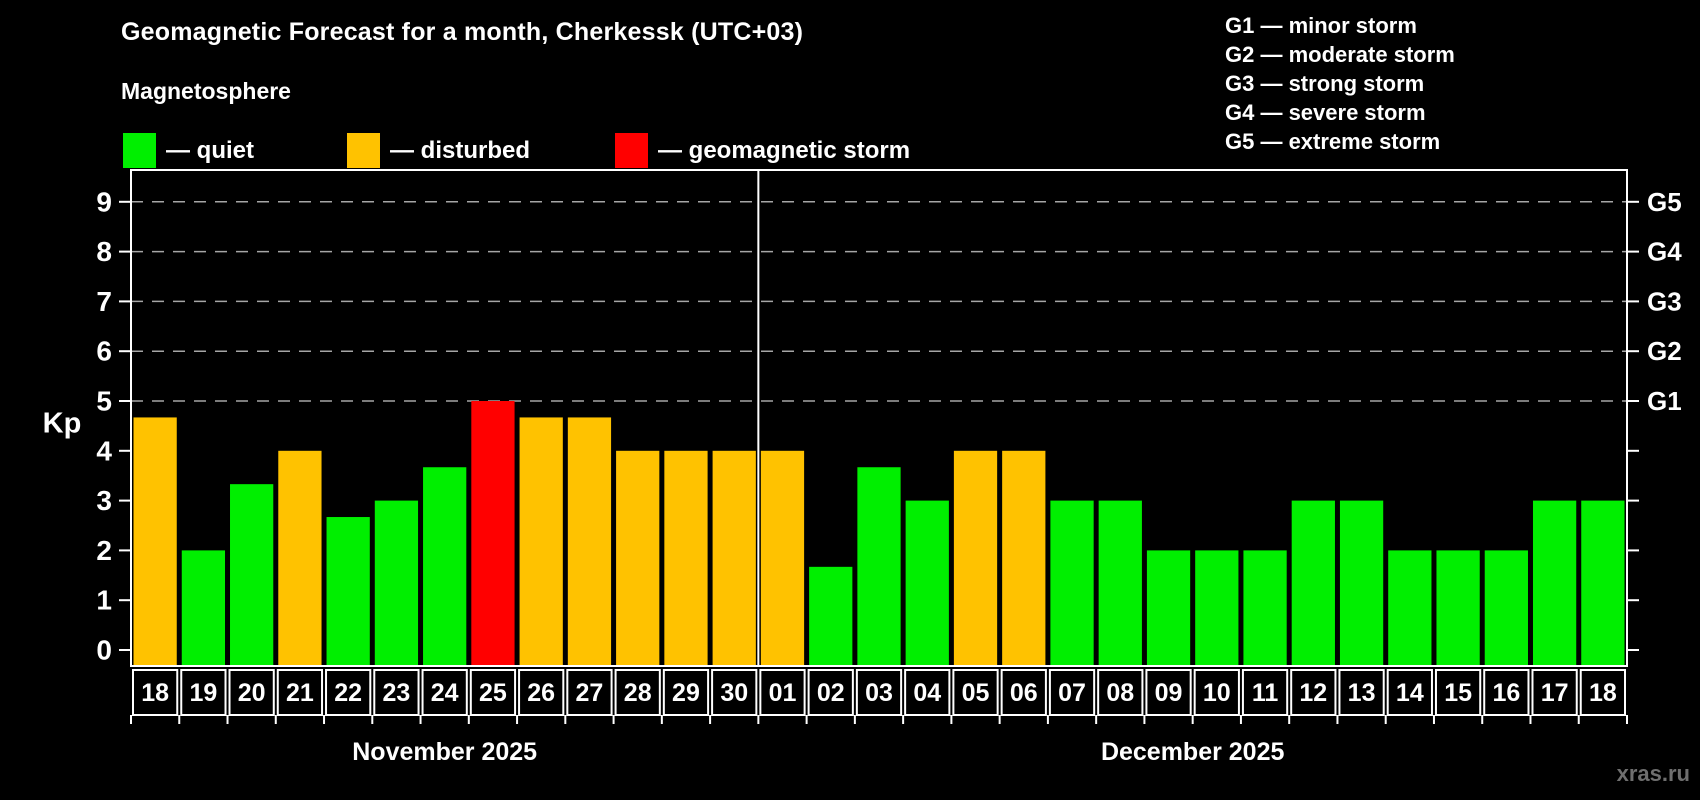  I want to click on legend-item-storm: — geomagnetic storm, so click(762, 150).